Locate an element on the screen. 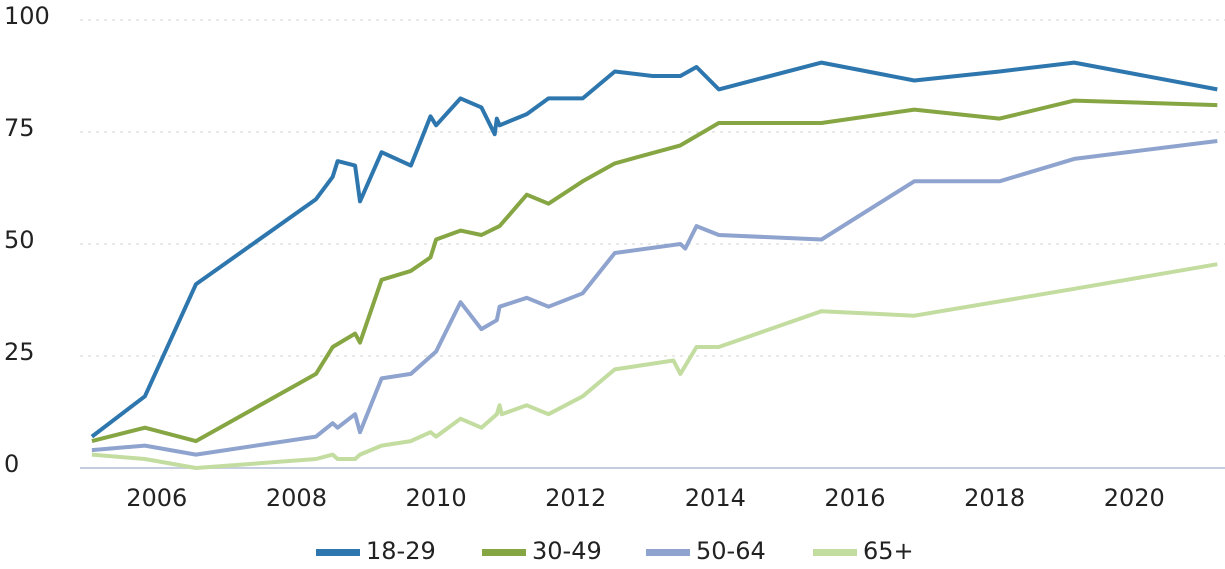 The width and height of the screenshot is (1225, 569). x-tick-label: 2012 is located at coordinates (575, 498).